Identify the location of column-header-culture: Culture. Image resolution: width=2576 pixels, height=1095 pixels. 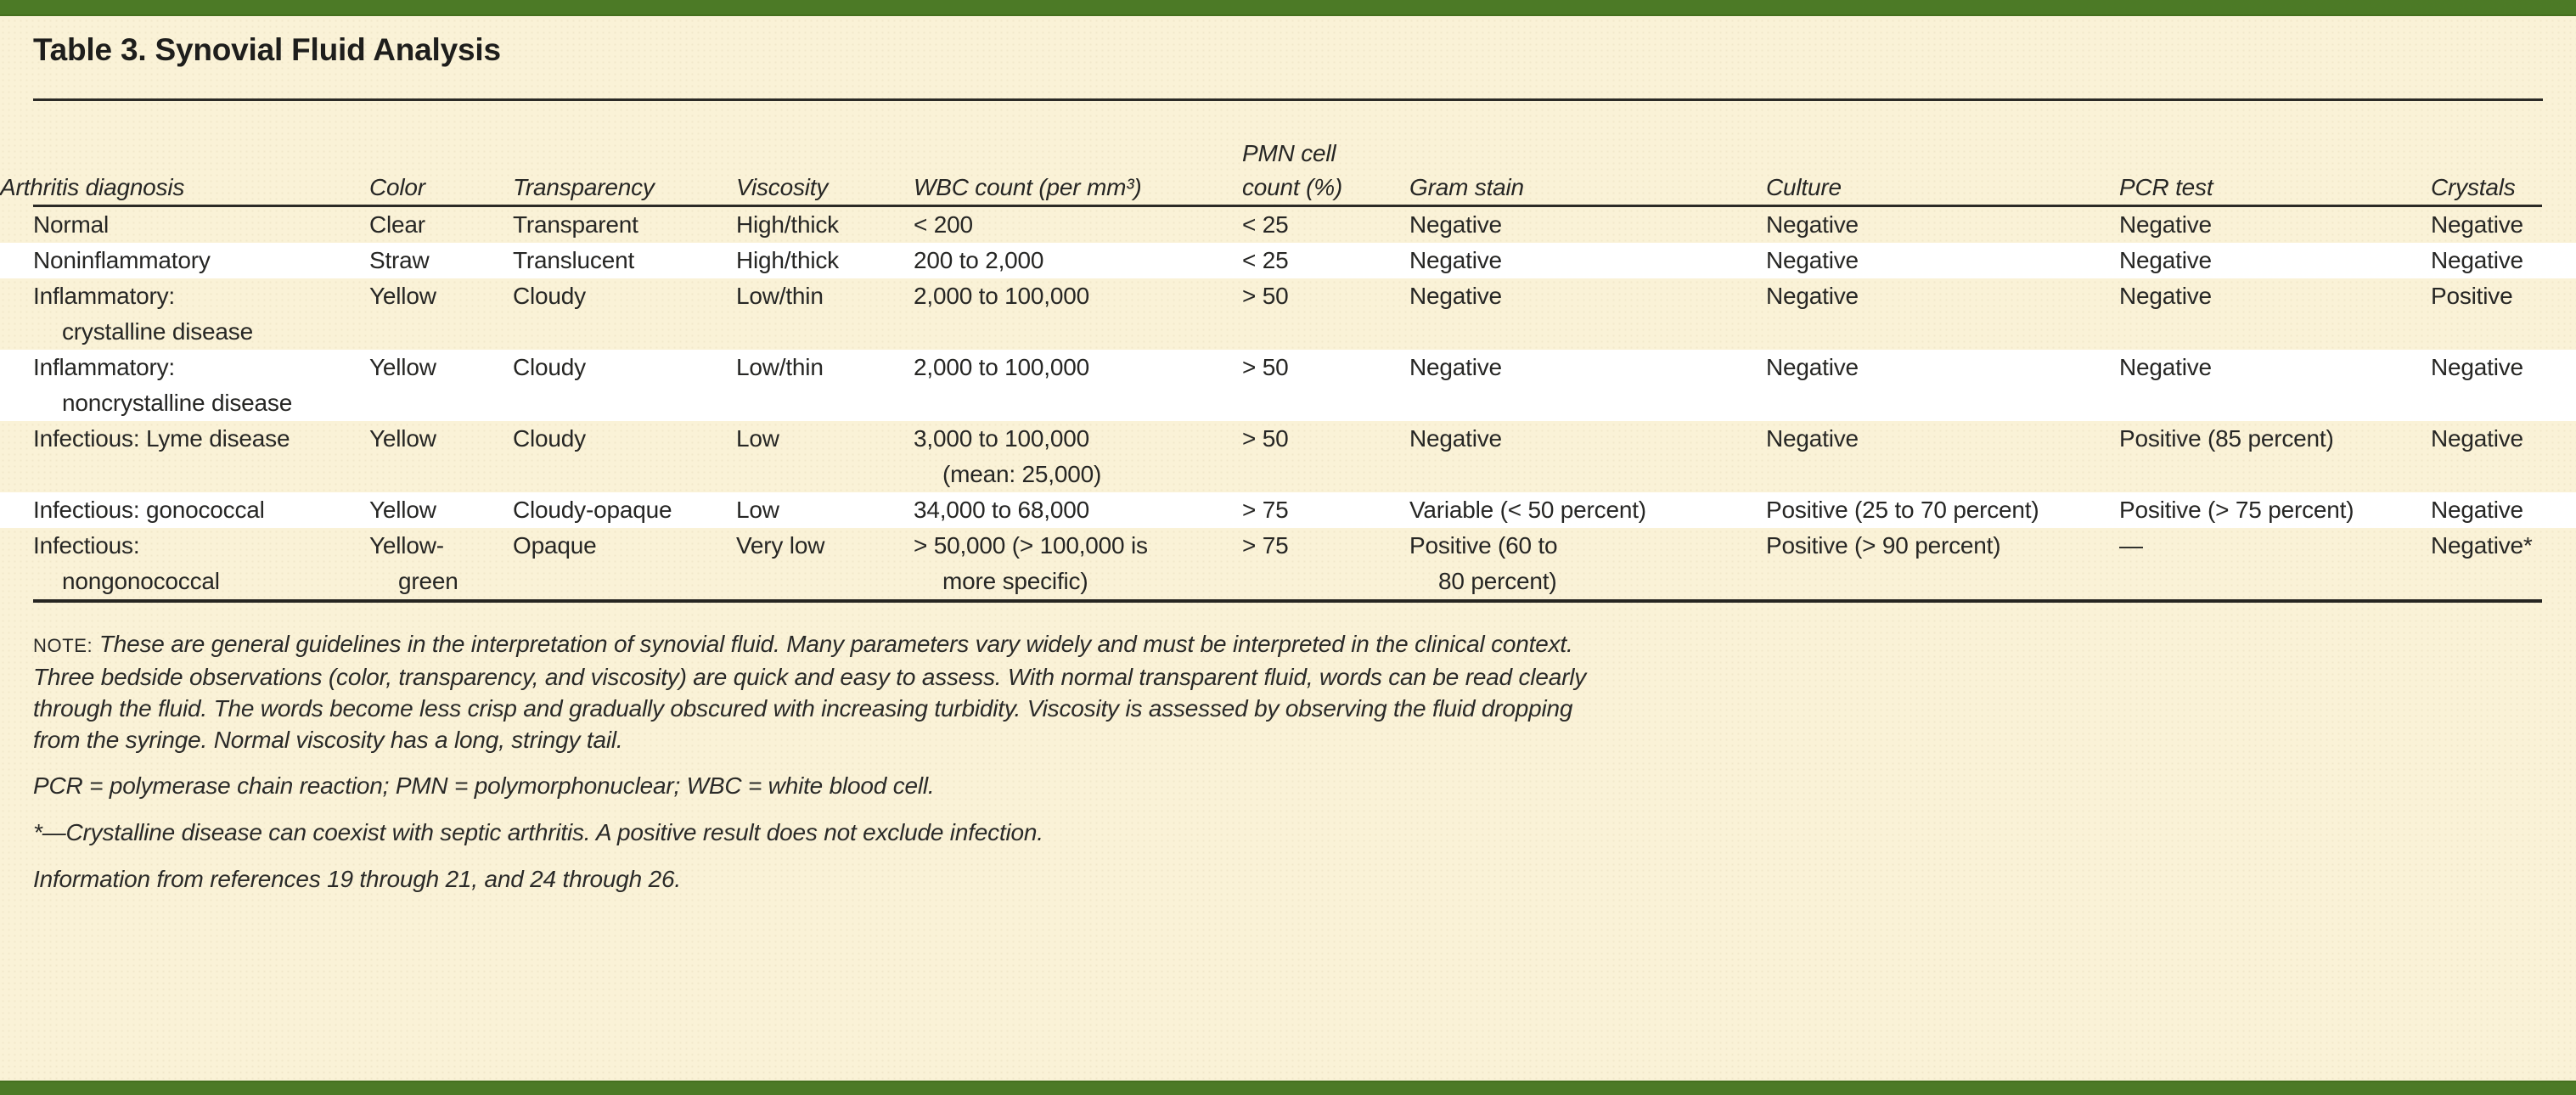
(1804, 187).